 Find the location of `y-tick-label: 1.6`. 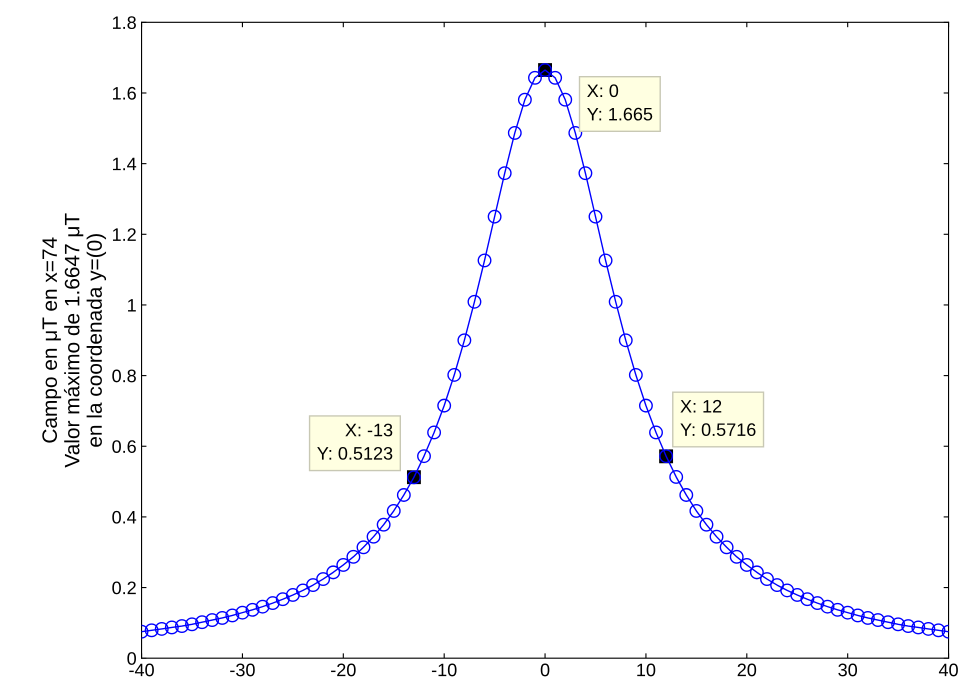

y-tick-label: 1.6 is located at coordinates (124, 93).